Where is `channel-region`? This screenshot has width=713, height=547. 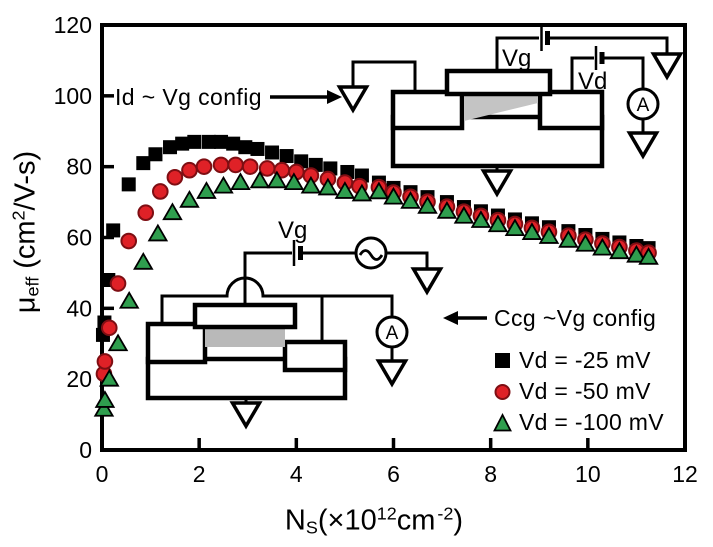 channel-region is located at coordinates (501, 107).